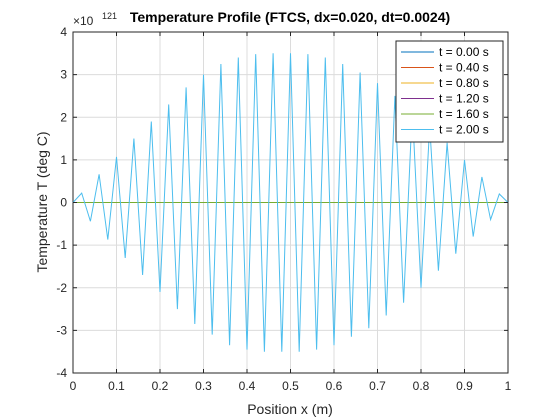 The width and height of the screenshot is (560, 420). I want to click on y-tick-label: -2, so click(61, 288).